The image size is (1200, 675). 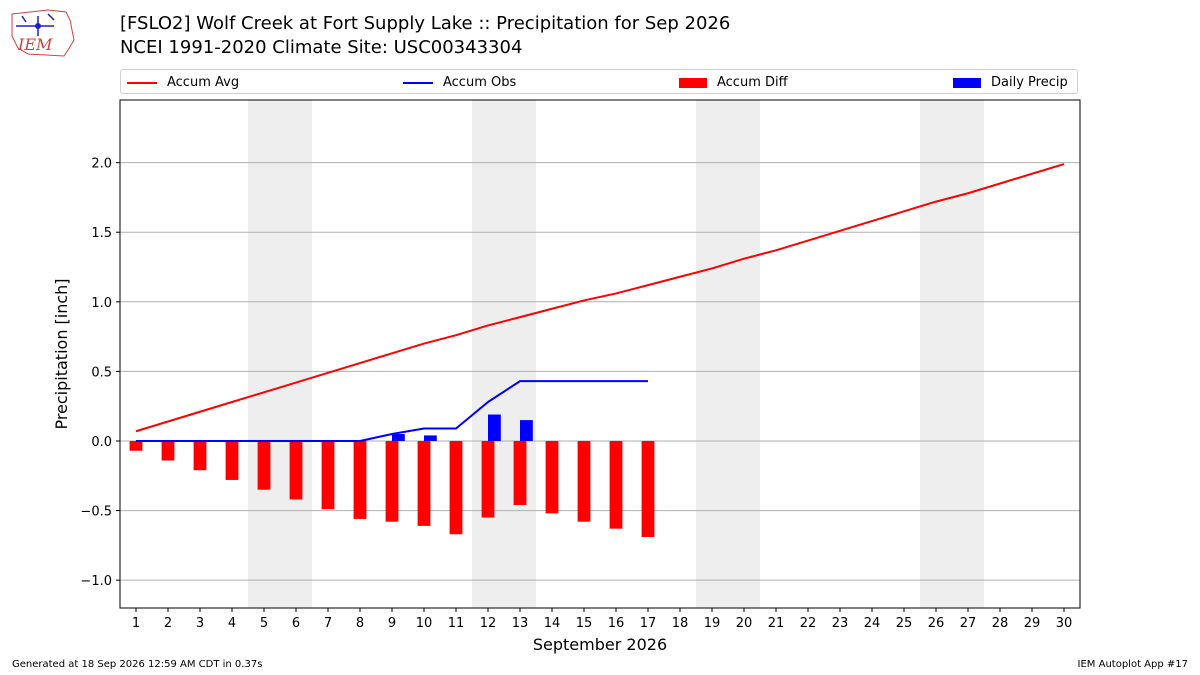 What do you see at coordinates (936, 623) in the screenshot?
I see `x-tick-label: 26` at bounding box center [936, 623].